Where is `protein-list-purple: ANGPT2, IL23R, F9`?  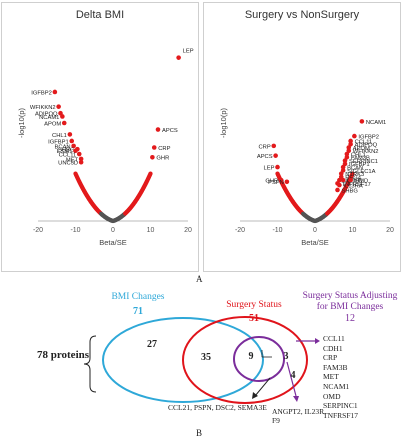 protein-list-purple: ANGPT2, IL23R, F9 is located at coordinates (299, 416).